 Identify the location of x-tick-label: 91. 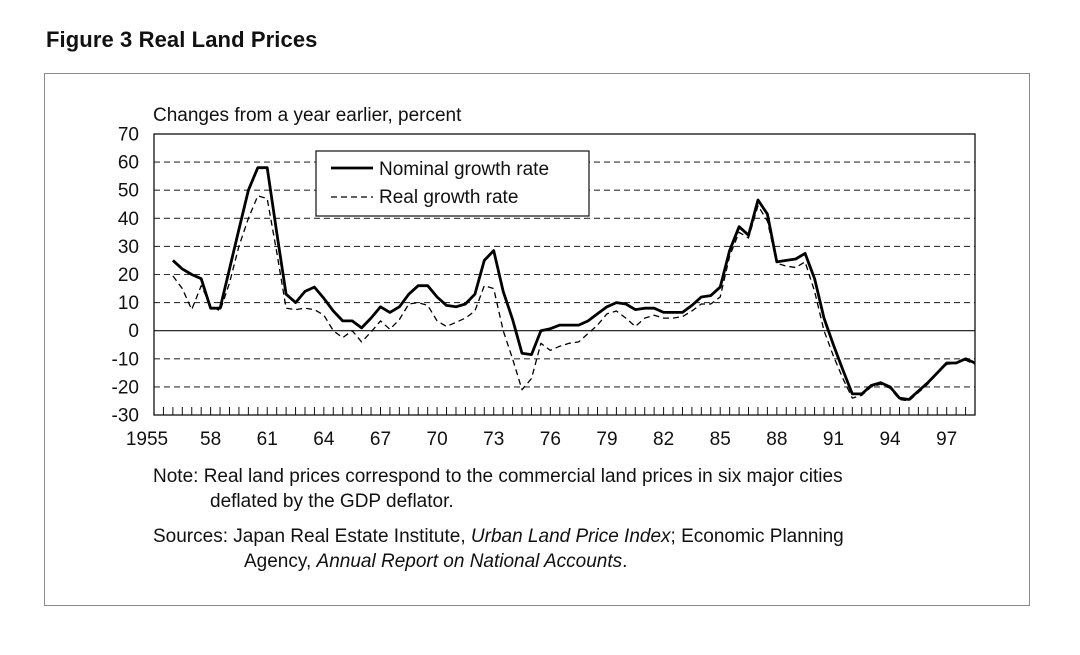
(833, 439).